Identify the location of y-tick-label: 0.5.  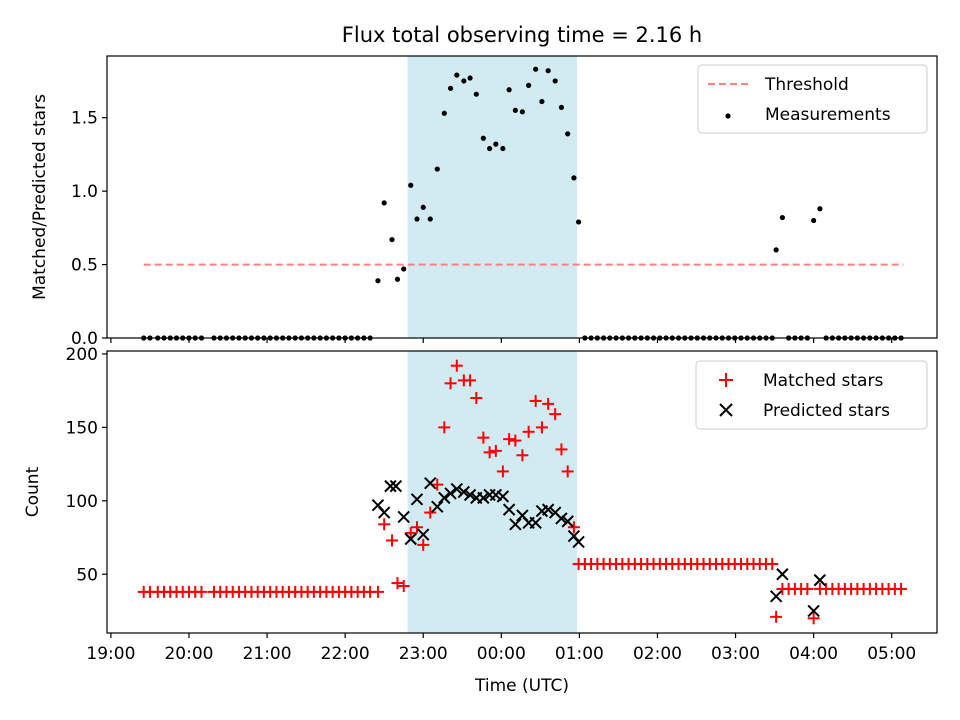
(84, 266).